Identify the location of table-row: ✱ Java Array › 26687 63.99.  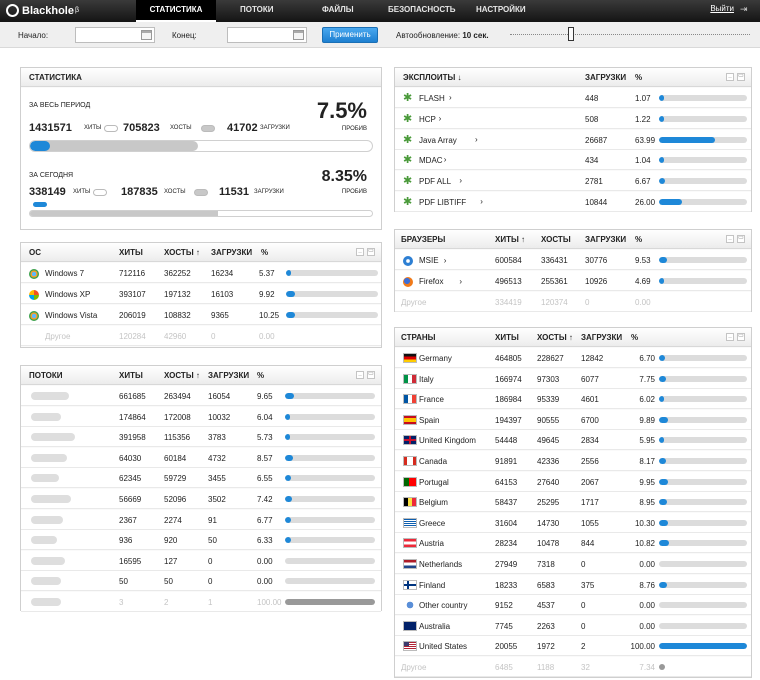
(573, 139).